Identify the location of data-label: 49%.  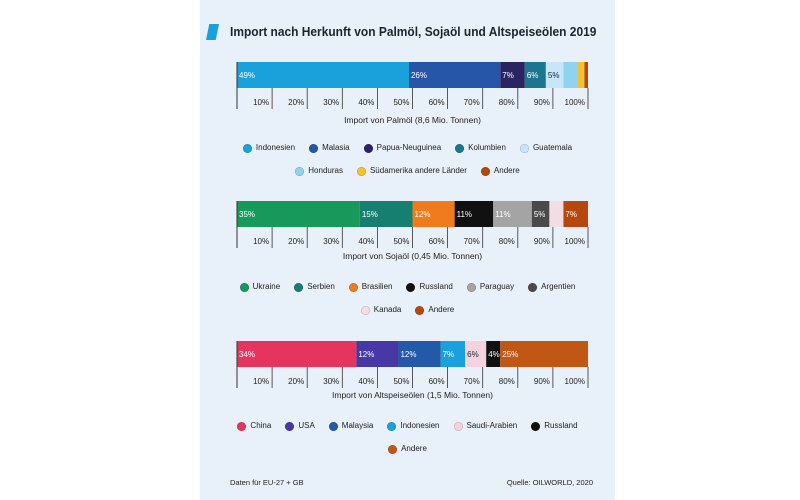
(247, 75).